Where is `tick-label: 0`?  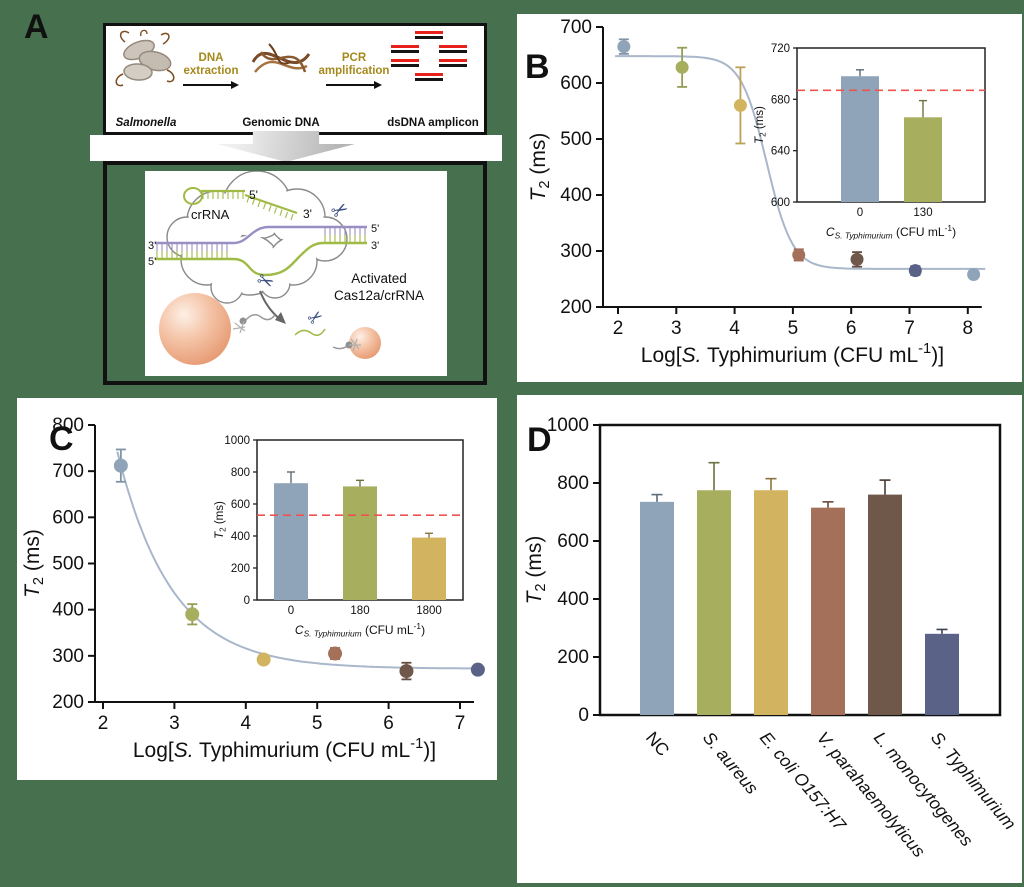 tick-label: 0 is located at coordinates (583, 715).